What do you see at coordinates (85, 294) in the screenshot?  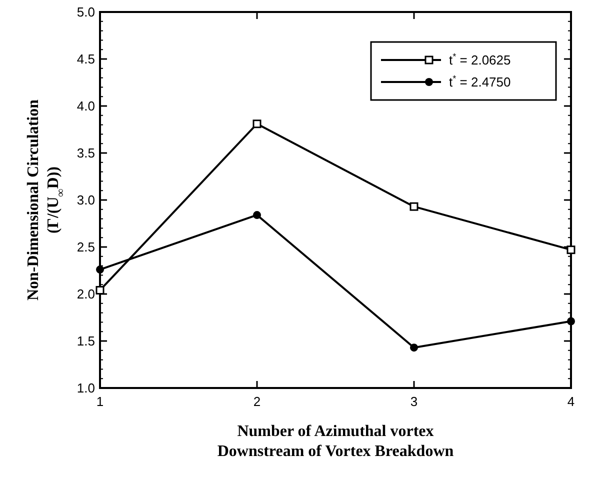 I see `y-tick-label: 2.0` at bounding box center [85, 294].